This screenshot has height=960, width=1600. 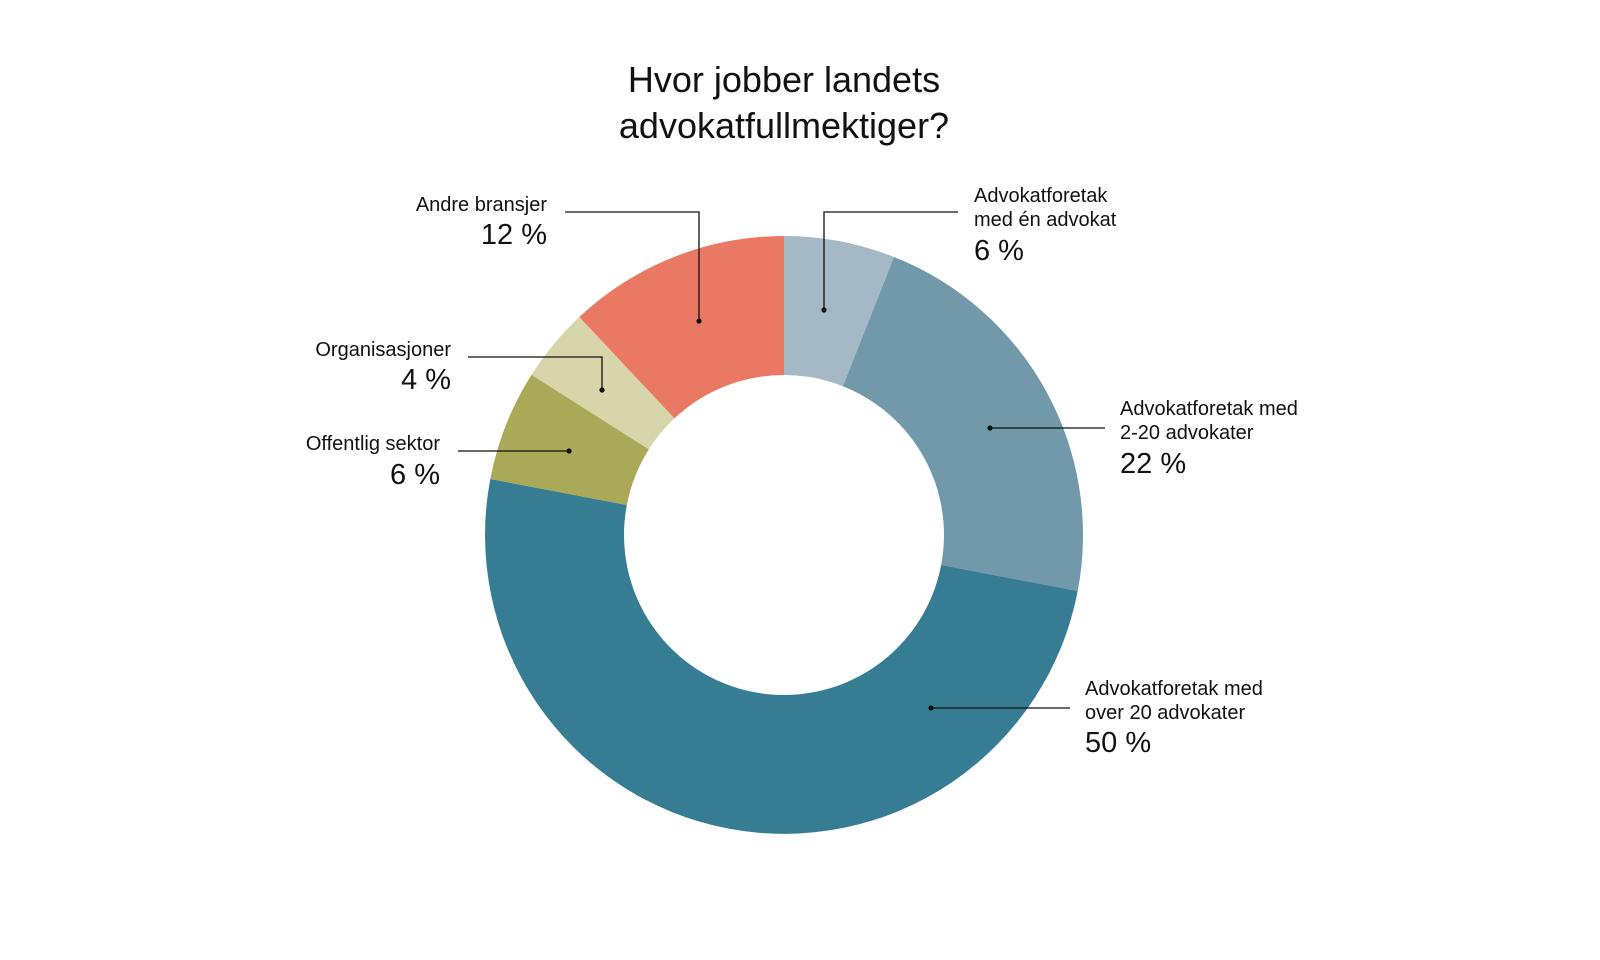 I want to click on slice-label: Advokatforetak med over 20 advokater, so click(x=1174, y=701).